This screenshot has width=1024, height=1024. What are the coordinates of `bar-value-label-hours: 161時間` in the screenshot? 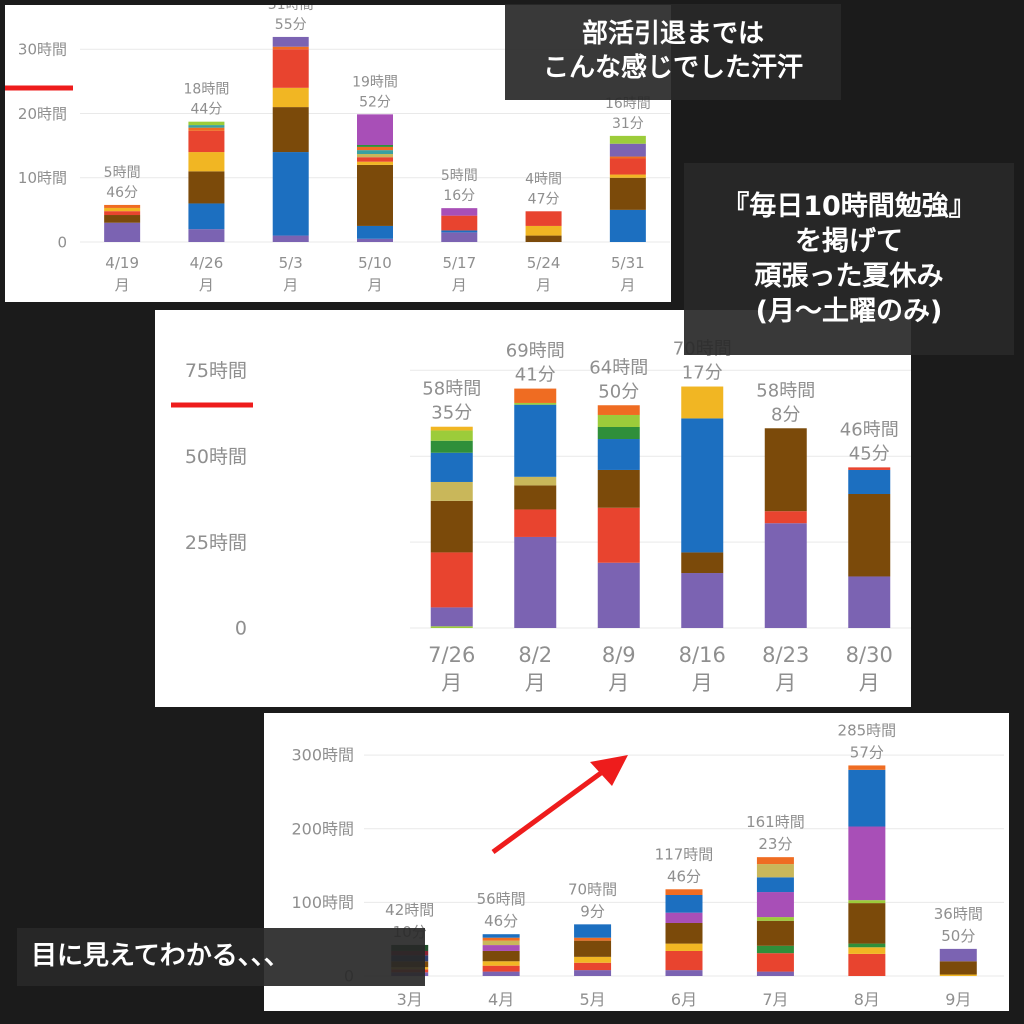 It's located at (775, 822).